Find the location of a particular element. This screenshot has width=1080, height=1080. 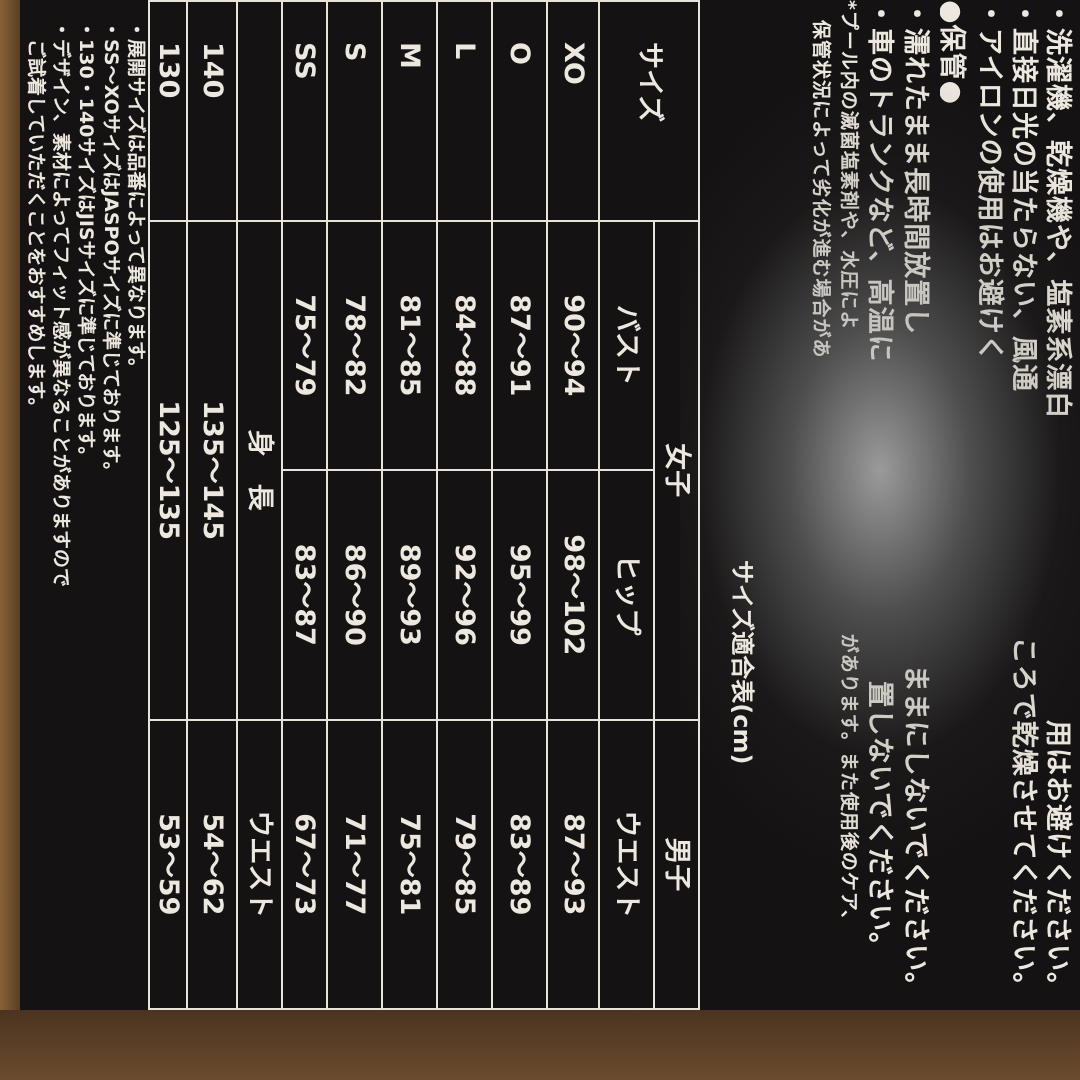

note: ・デザイン、素材によってフィット感が異なることがありますので is located at coordinates (61, 303).